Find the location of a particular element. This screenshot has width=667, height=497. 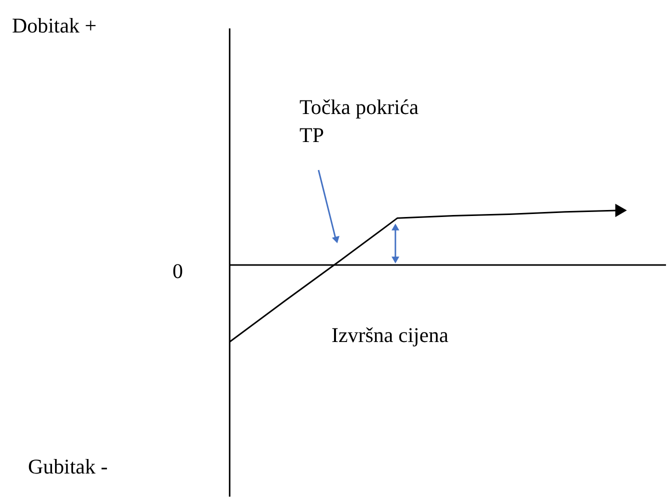

text: Točka pokrića TP is located at coordinates (360, 121).